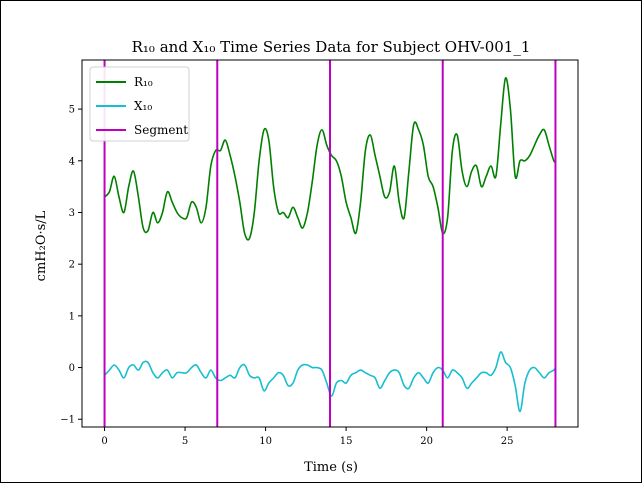  Describe the element at coordinates (67, 420) in the screenshot. I see `y-tick-label-0: −1` at that location.